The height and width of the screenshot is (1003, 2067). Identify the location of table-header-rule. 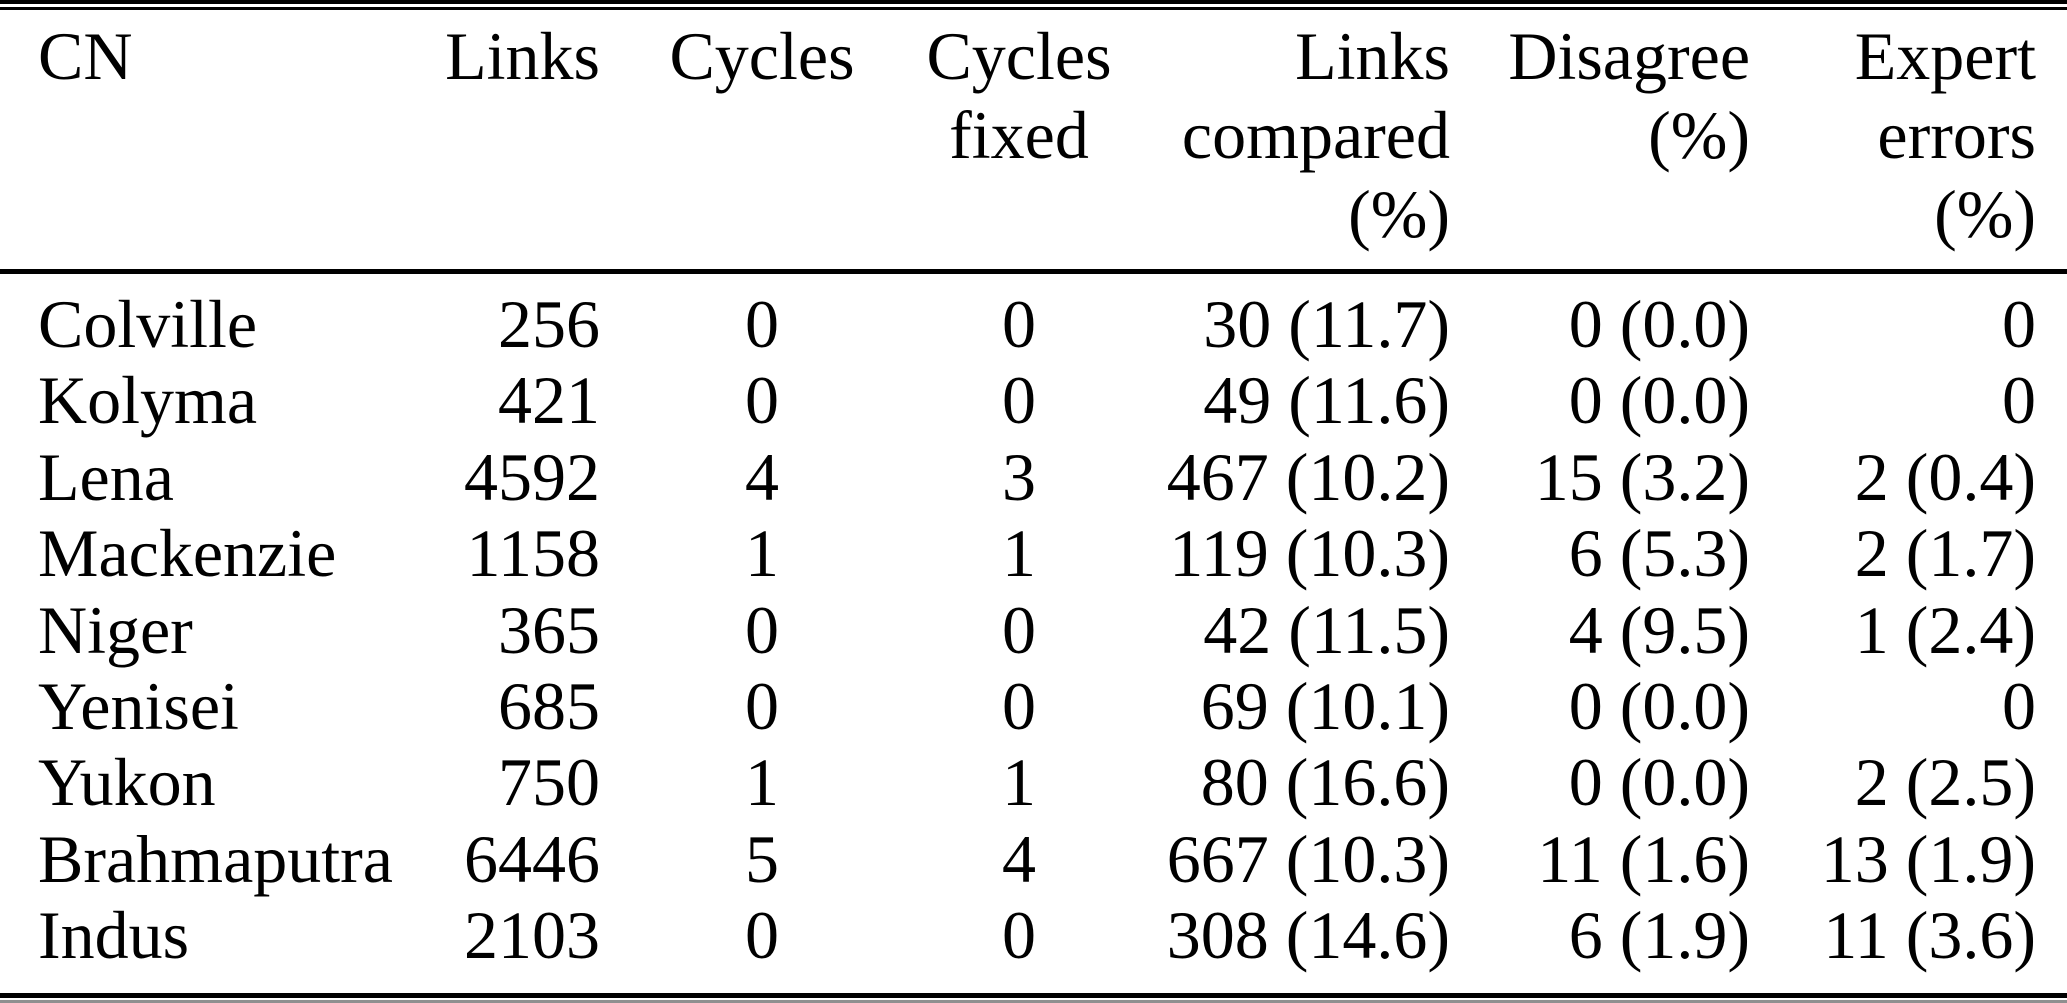
(1033, 271).